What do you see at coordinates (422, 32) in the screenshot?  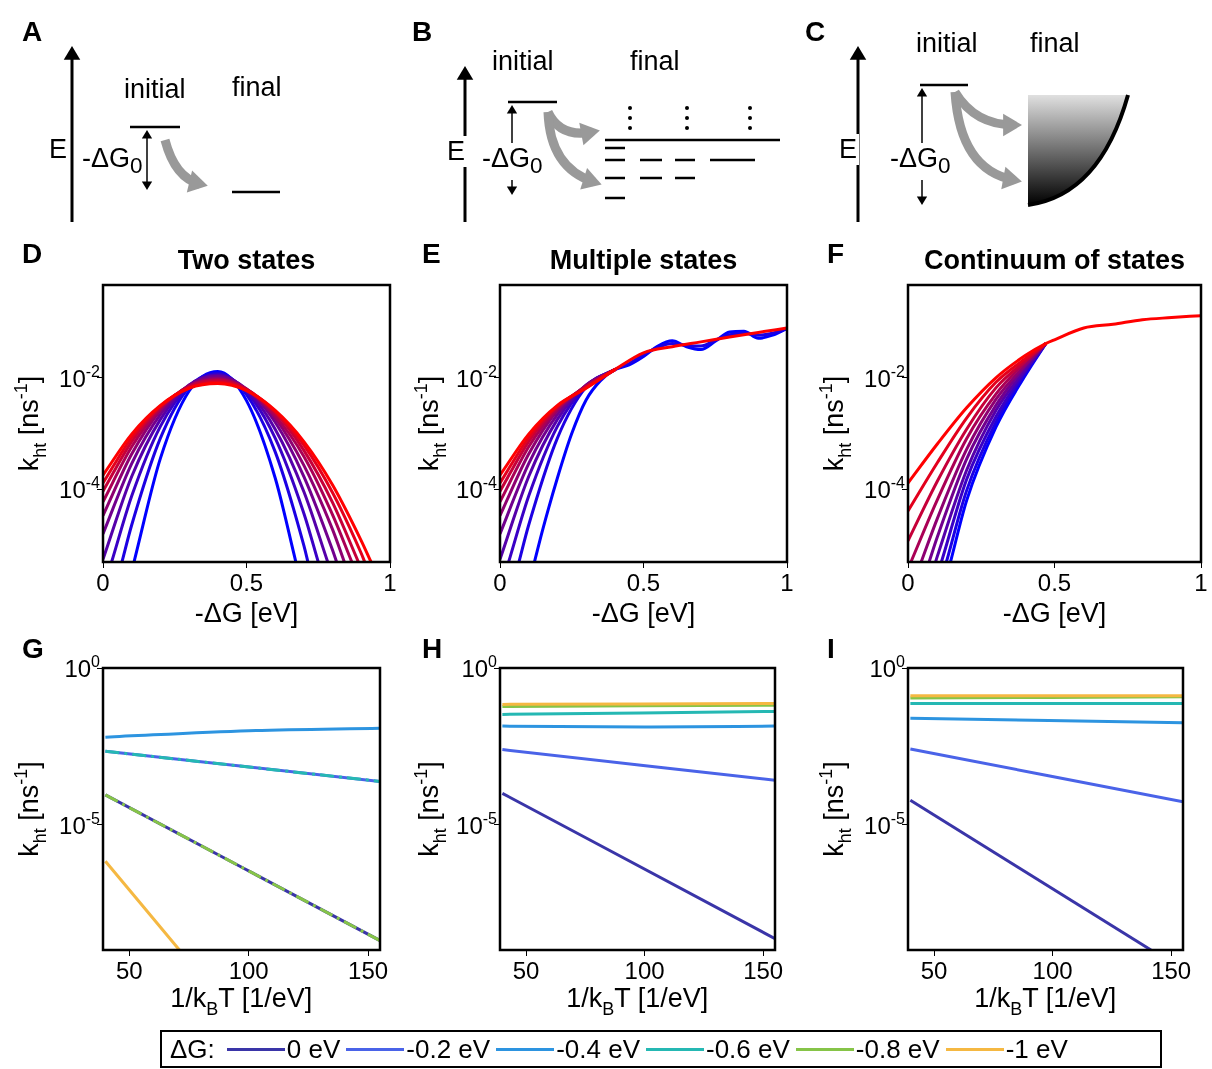 I see `text: B` at bounding box center [422, 32].